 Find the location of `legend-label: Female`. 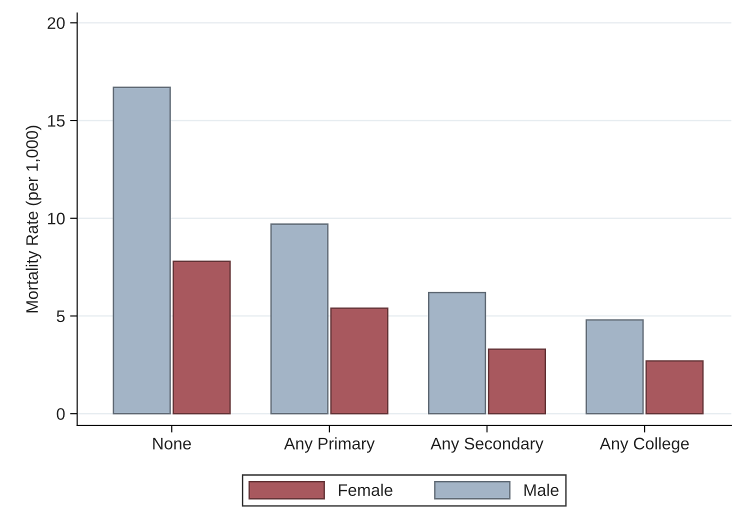

legend-label: Female is located at coordinates (365, 490).